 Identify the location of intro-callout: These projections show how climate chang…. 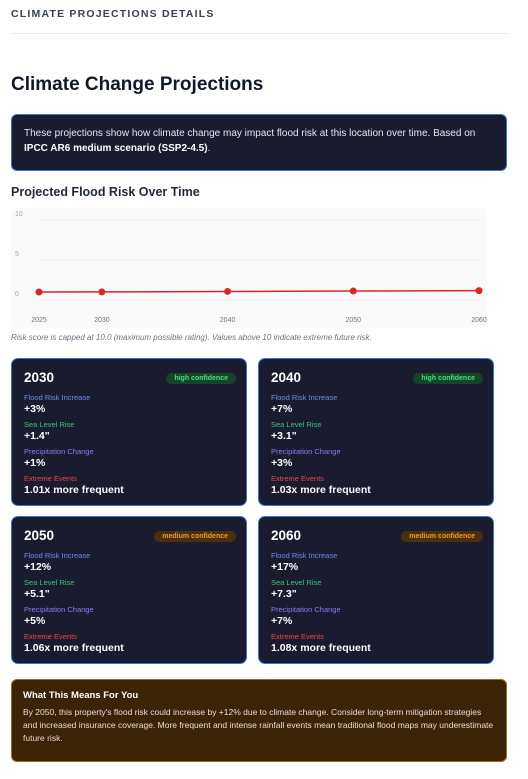
(259, 142).